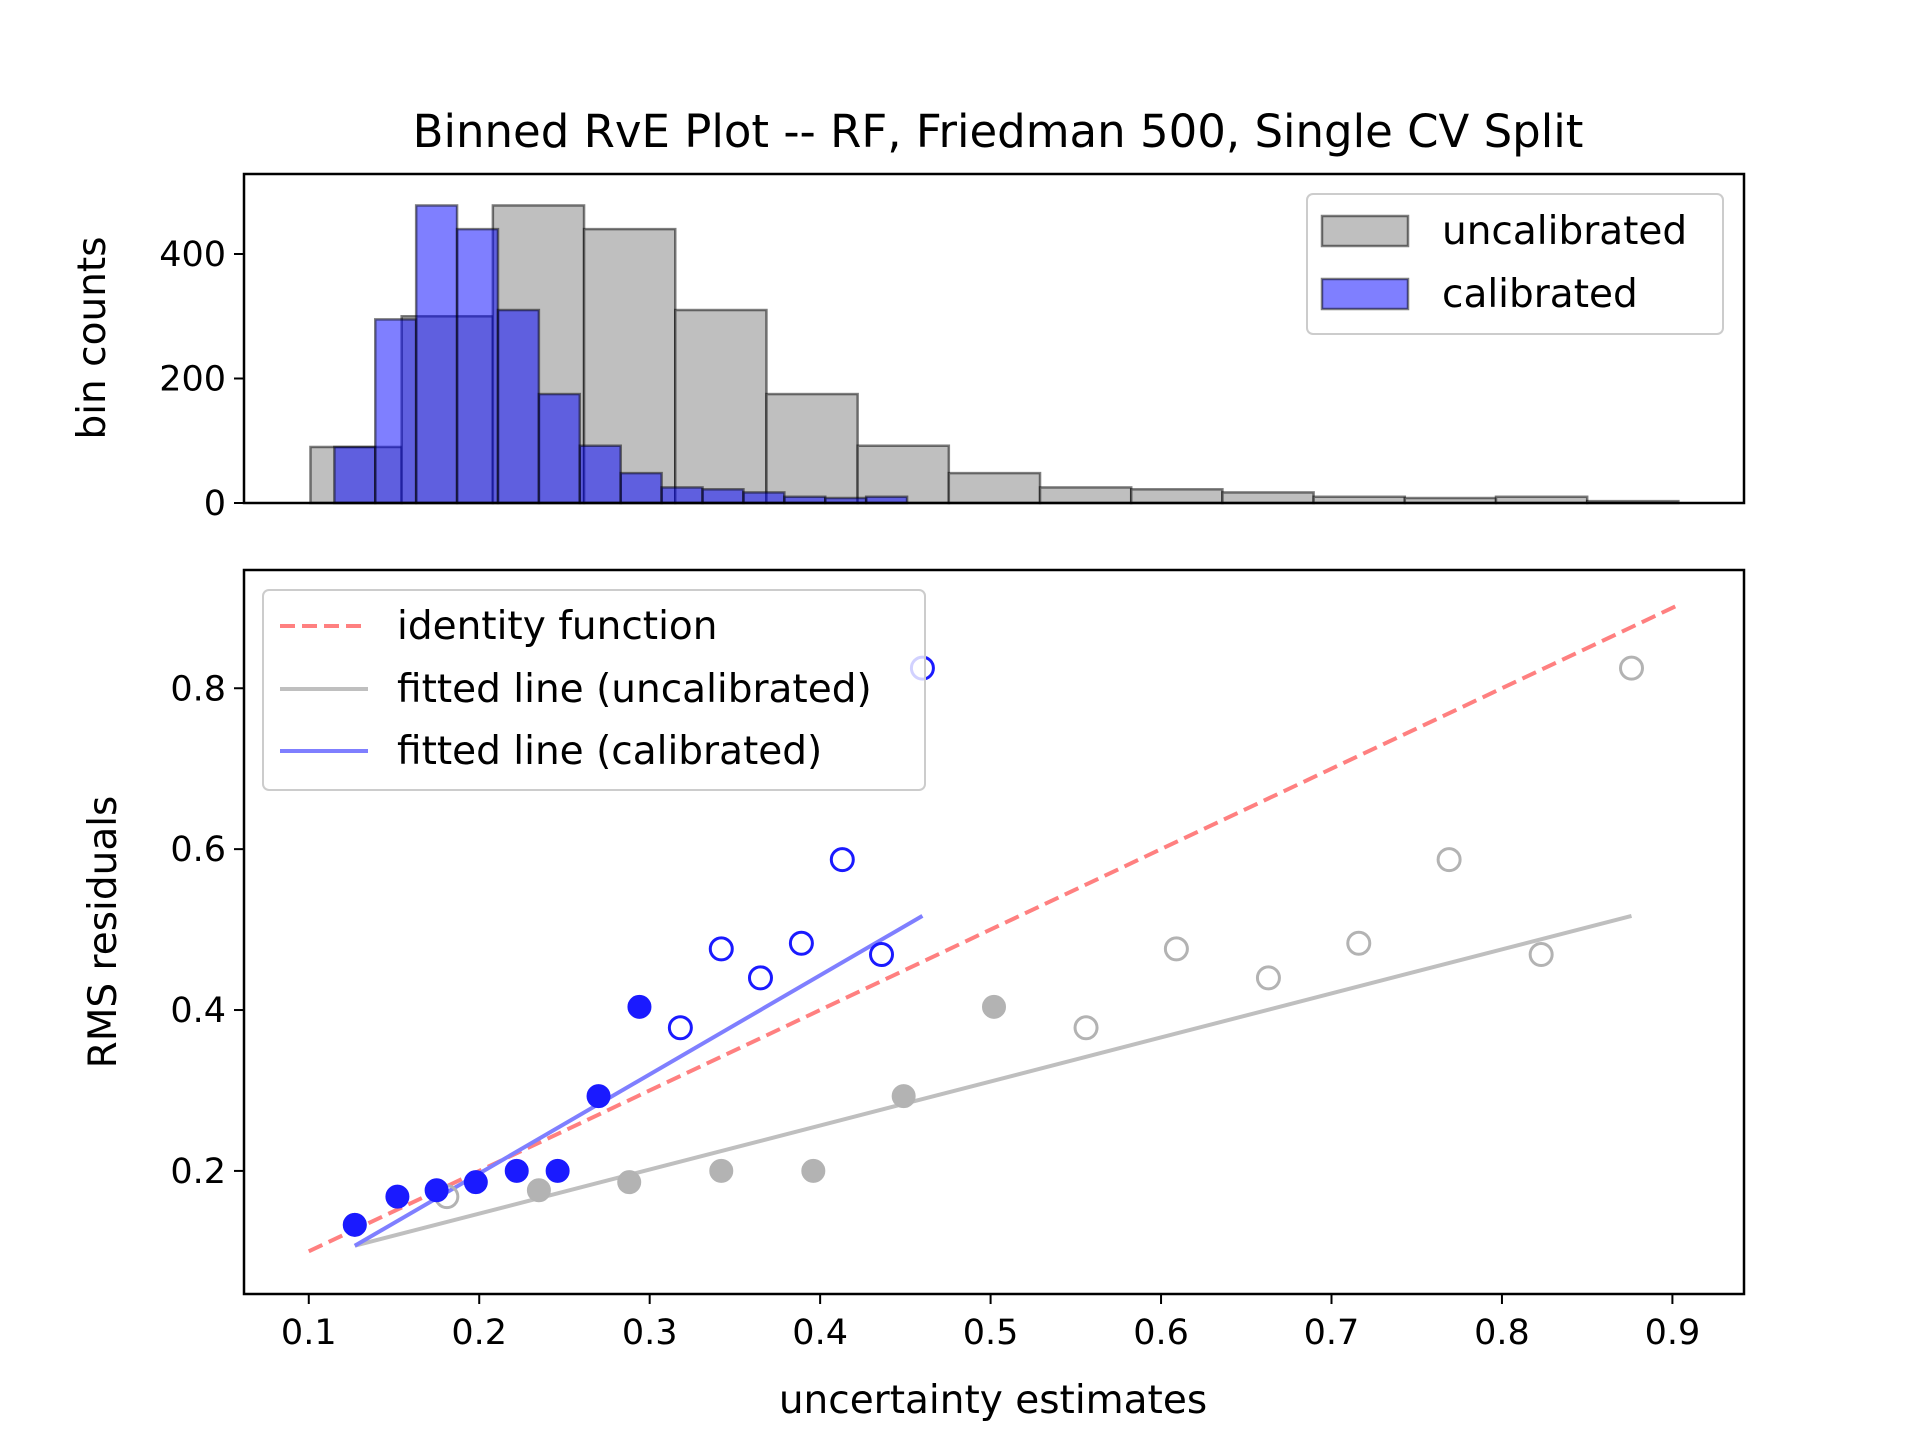 Image resolution: width=1920 pixels, height=1440 pixels. What do you see at coordinates (634, 689) in the screenshot?
I see `legend-label-fitted-uncalibrated: fitted line (uncalibrated)` at bounding box center [634, 689].